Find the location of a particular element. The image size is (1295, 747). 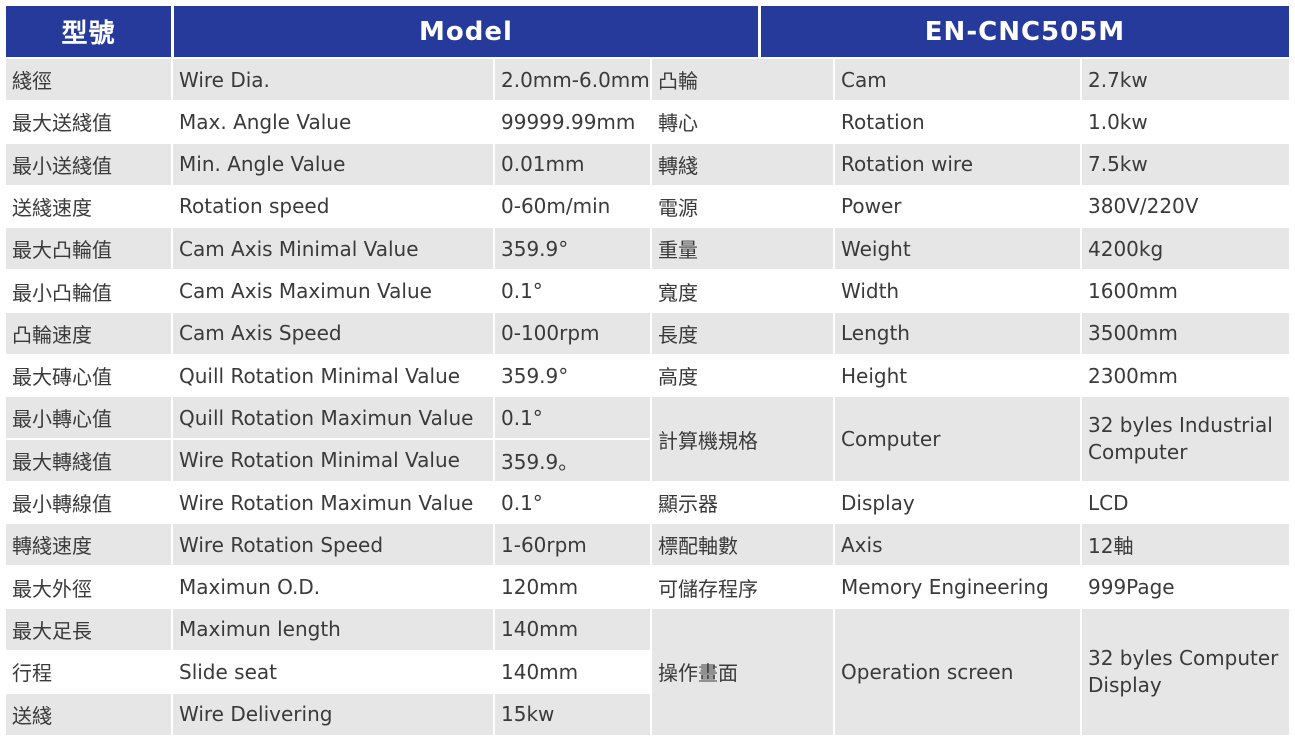

left-row-label-zh: 行程 is located at coordinates (88, 672).